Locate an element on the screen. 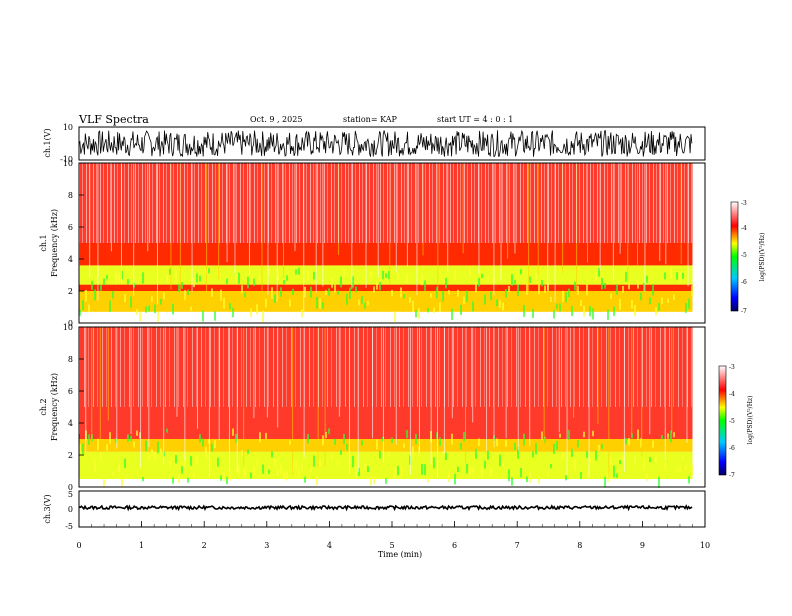 The width and height of the screenshot is (792, 616). ch1-cb-tick-7: -7 is located at coordinates (744, 311).